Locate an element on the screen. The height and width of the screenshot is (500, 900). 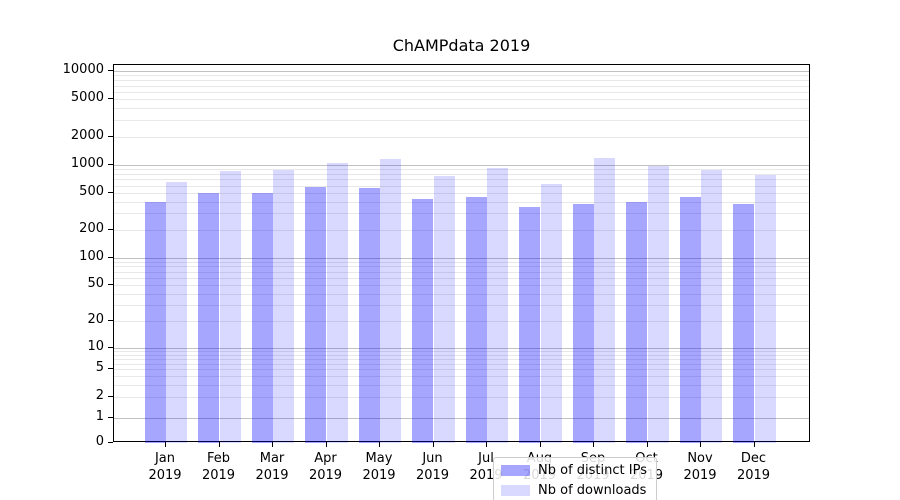
y-tick-label: 5000 is located at coordinates (87, 98).